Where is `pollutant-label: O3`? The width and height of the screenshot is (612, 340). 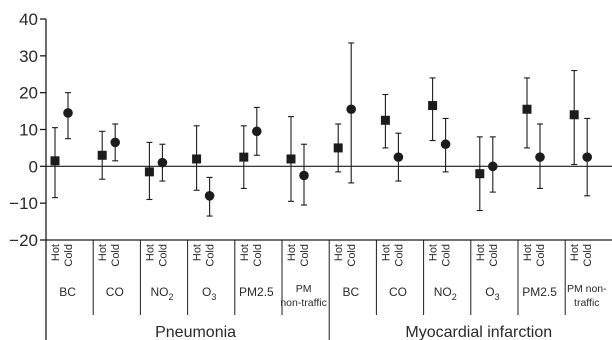
pollutant-label: O3 is located at coordinates (209, 293).